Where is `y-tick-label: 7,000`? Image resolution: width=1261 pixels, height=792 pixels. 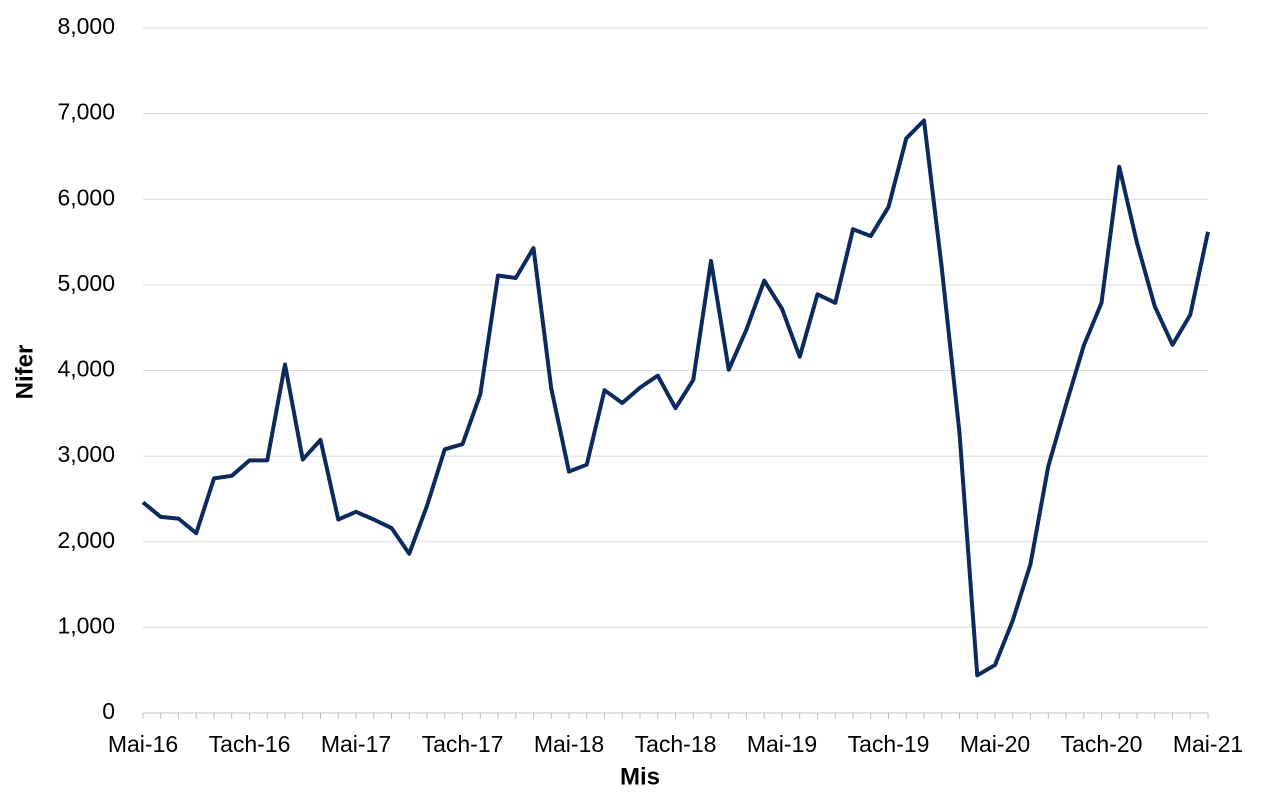
y-tick-label: 7,000 is located at coordinates (86, 112).